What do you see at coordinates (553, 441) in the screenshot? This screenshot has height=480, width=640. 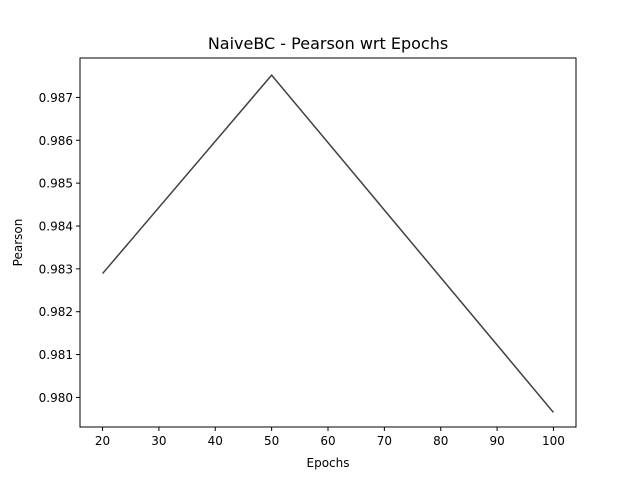 I see `x-tick-label: 100` at bounding box center [553, 441].